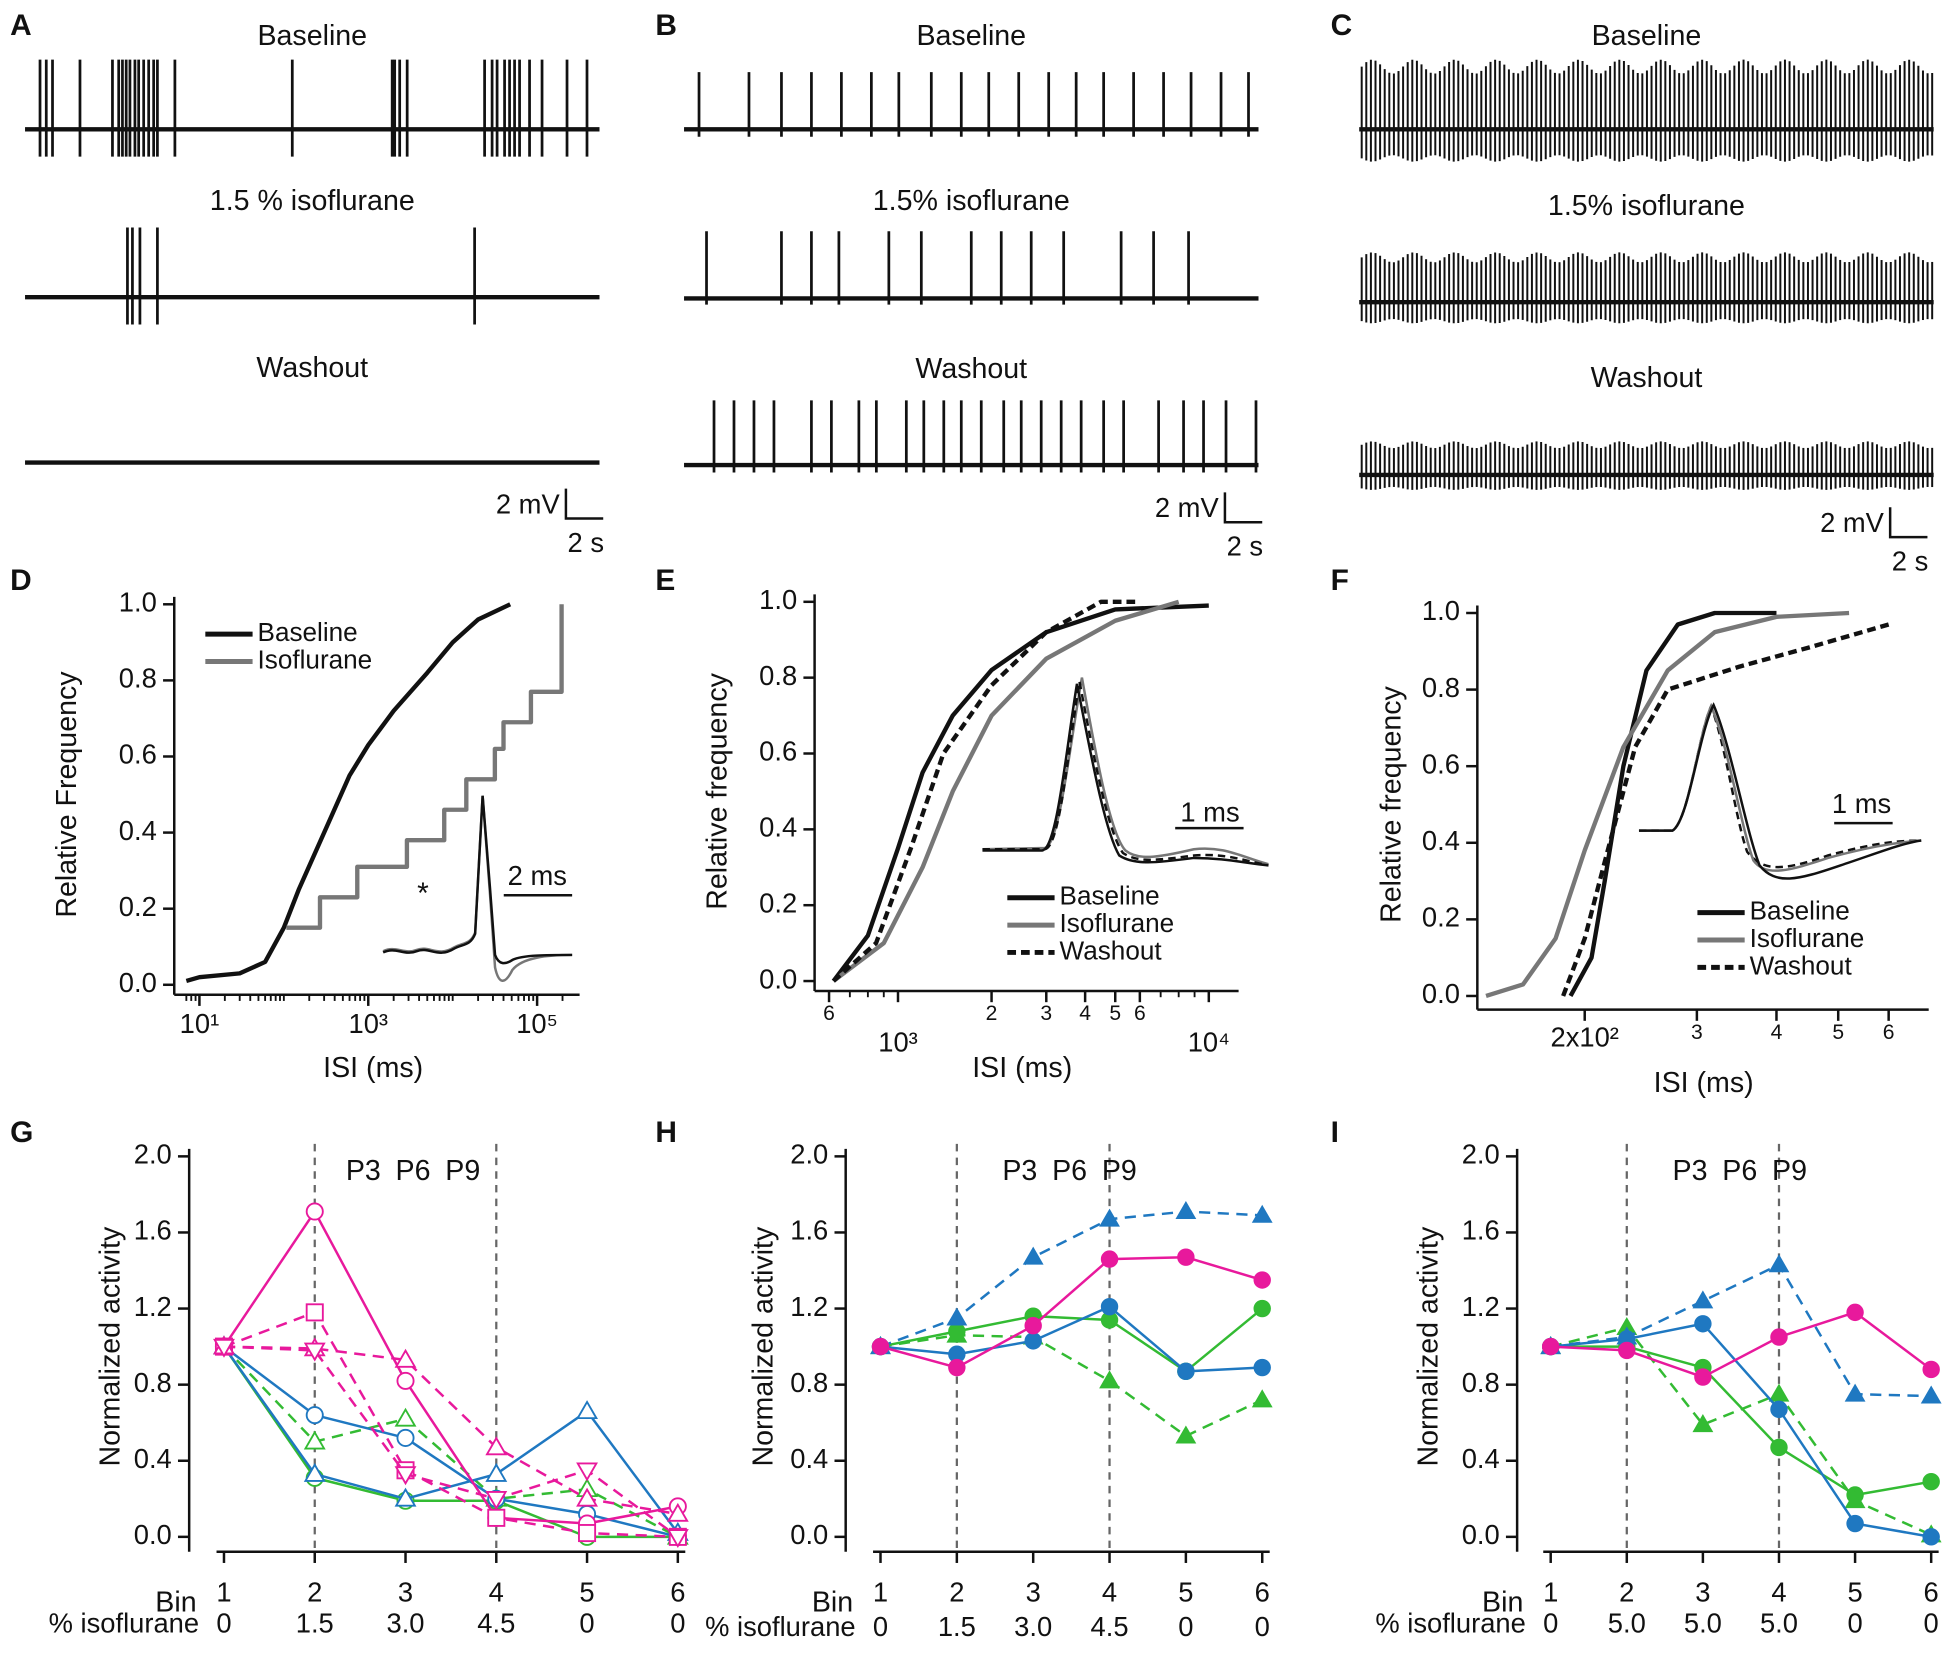  Describe the element at coordinates (462, 1171) in the screenshot. I see `legend-label: P9` at that location.